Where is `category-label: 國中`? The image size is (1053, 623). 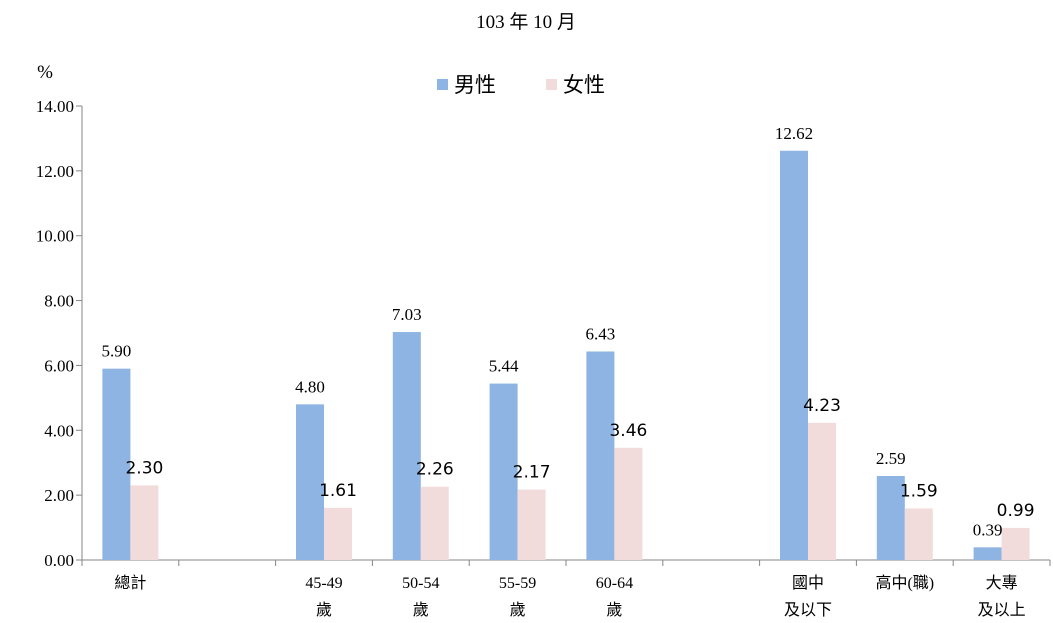 category-label: 國中 is located at coordinates (808, 583).